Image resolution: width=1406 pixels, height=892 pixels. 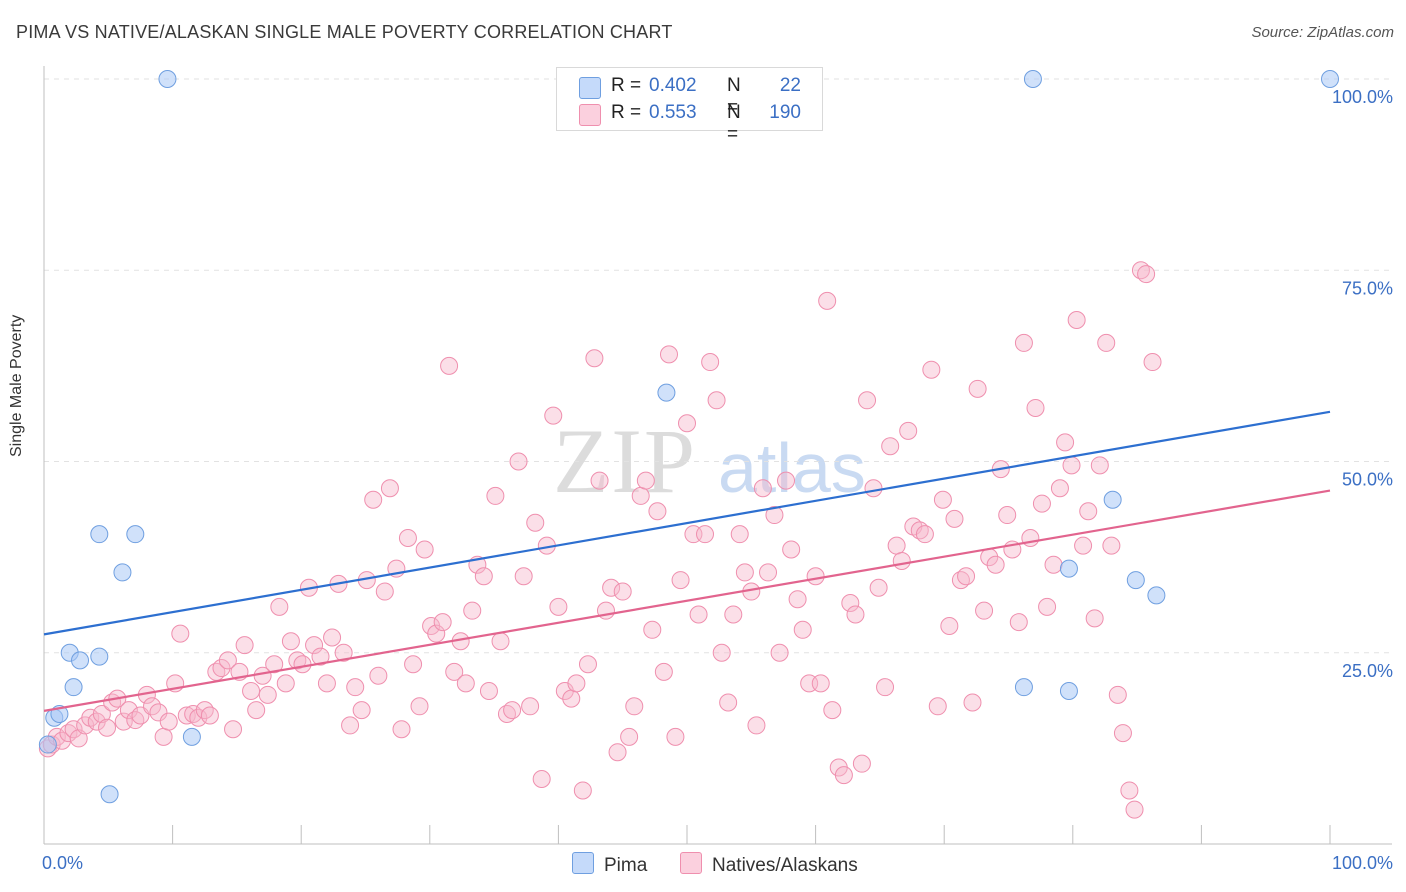 I want to click on x-tick-label: 0.0%, so click(x=62, y=863).